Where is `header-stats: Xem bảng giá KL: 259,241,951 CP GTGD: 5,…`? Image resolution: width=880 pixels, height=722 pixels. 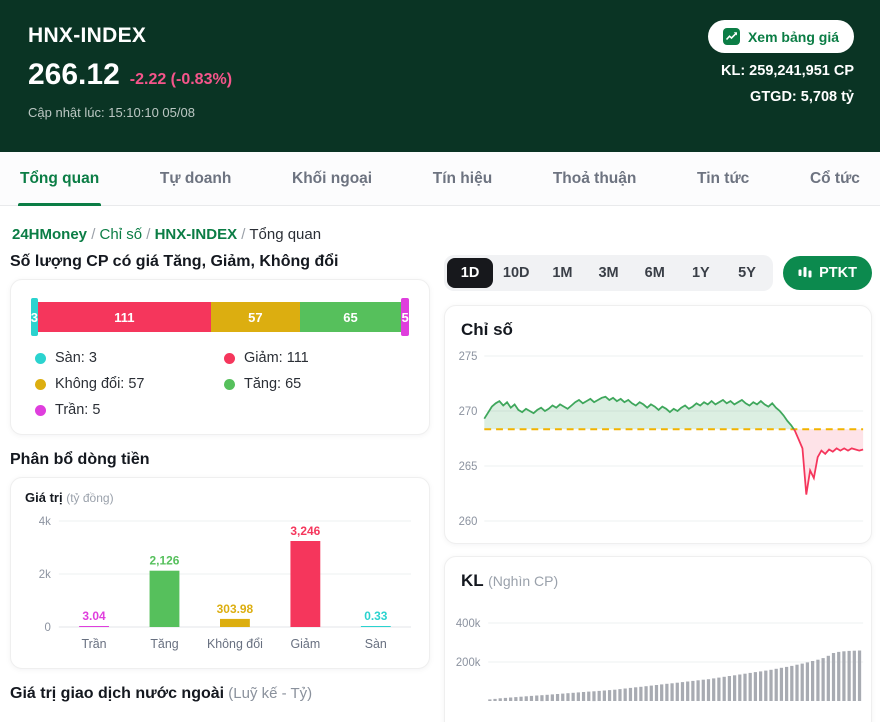
header-stats: Xem bảng giá KL: 259,241,951 CP GTGD: 5,… is located at coordinates (780, 84).